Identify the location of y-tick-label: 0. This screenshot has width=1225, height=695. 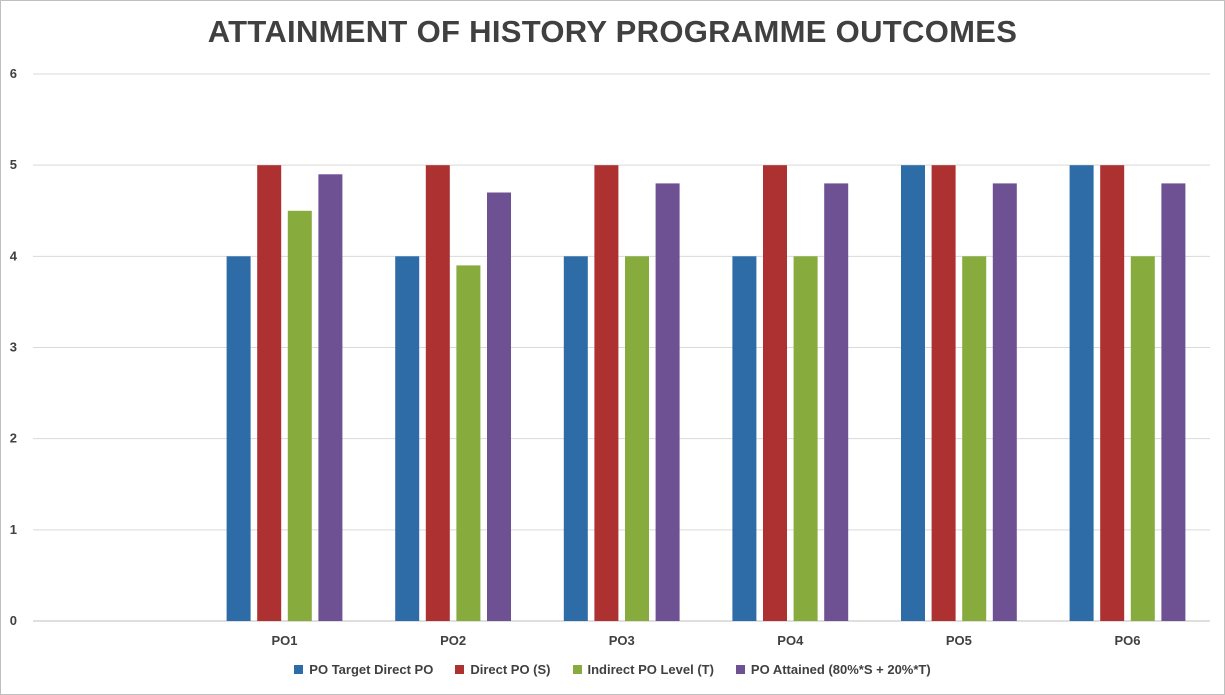
(13, 620).